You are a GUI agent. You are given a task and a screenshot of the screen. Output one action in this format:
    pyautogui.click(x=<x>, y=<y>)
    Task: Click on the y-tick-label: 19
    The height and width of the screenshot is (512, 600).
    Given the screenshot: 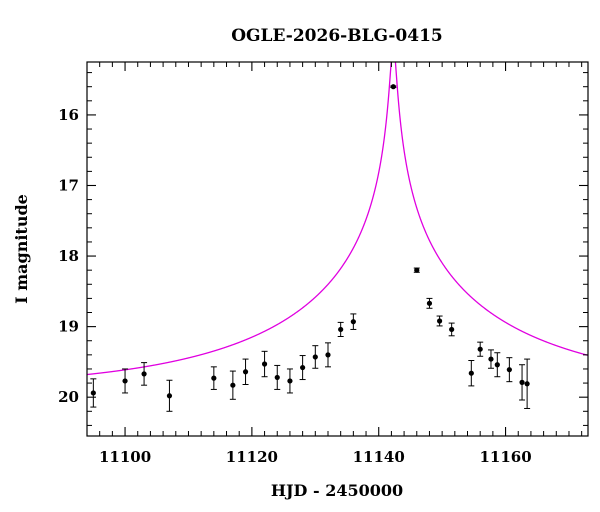 What is the action you would take?
    pyautogui.click(x=68, y=327)
    